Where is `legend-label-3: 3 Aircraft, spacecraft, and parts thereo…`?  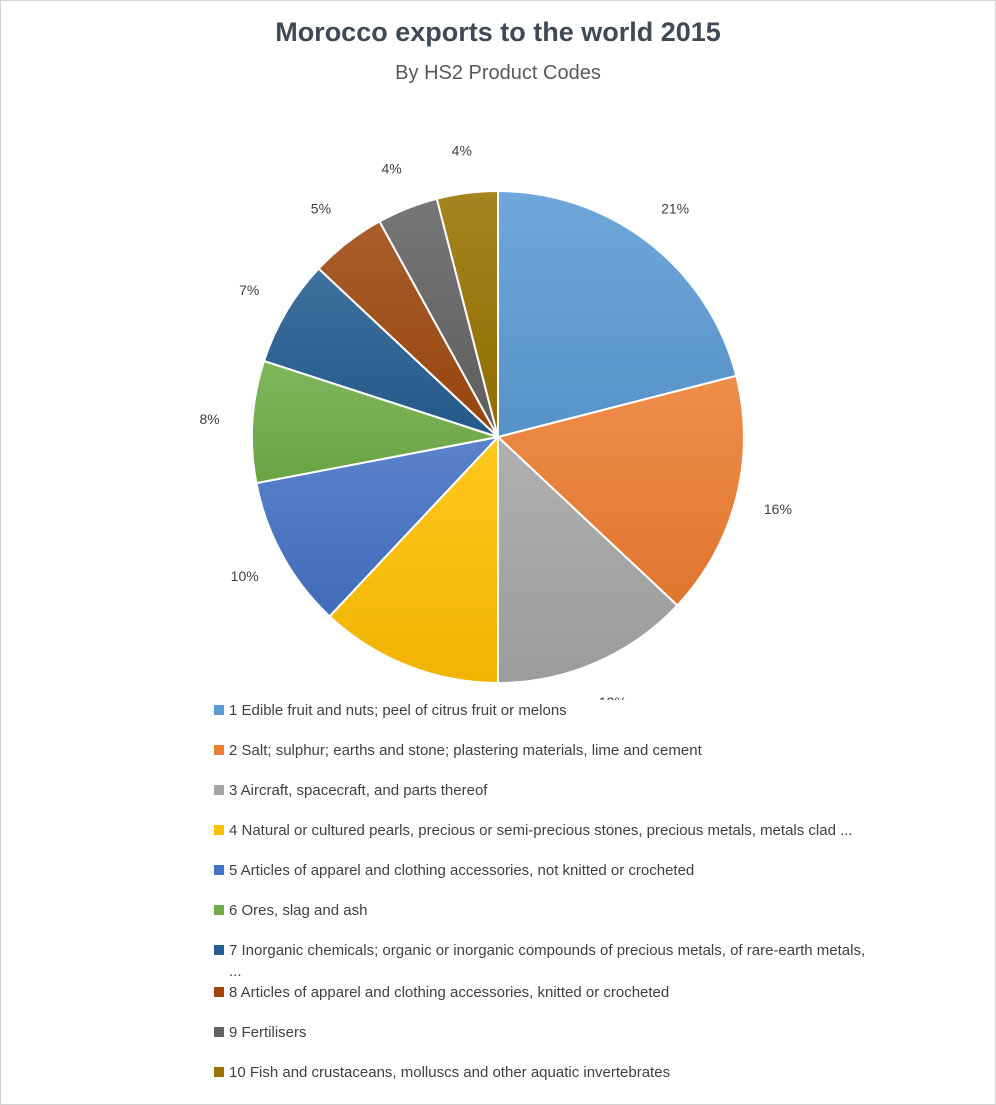
legend-label-3: 3 Aircraft, spacecraft, and parts thereo… is located at coordinates (358, 790).